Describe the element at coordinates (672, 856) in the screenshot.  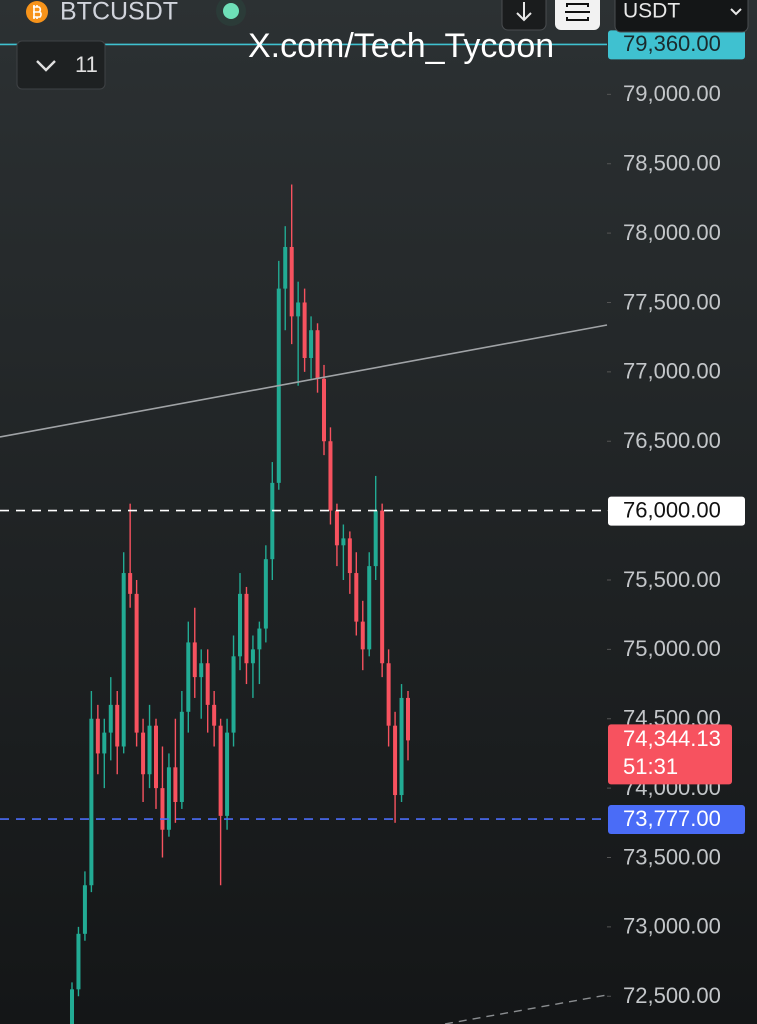
I see `y-tick-label: 73,500.00` at that location.